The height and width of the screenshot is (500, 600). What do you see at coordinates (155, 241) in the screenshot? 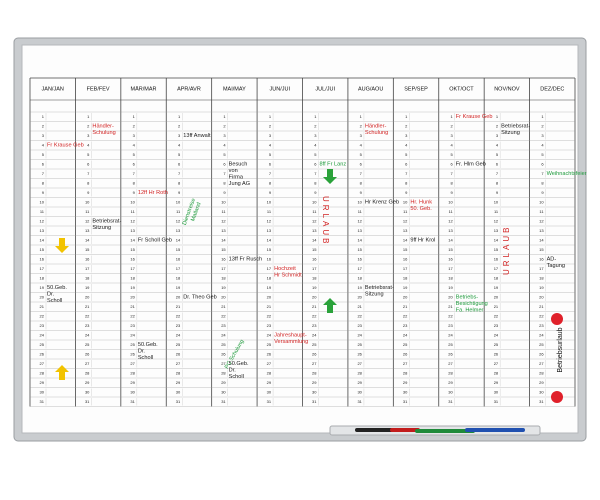
I see `note: Fr Scholl Geb` at bounding box center [155, 241].